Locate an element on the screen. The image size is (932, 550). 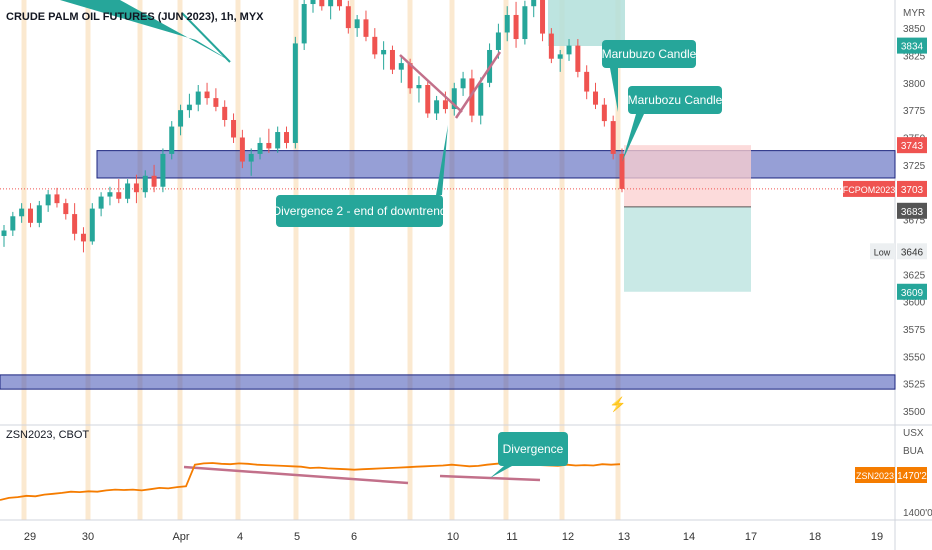
price-tick: 3550 is located at coordinates (914, 357).